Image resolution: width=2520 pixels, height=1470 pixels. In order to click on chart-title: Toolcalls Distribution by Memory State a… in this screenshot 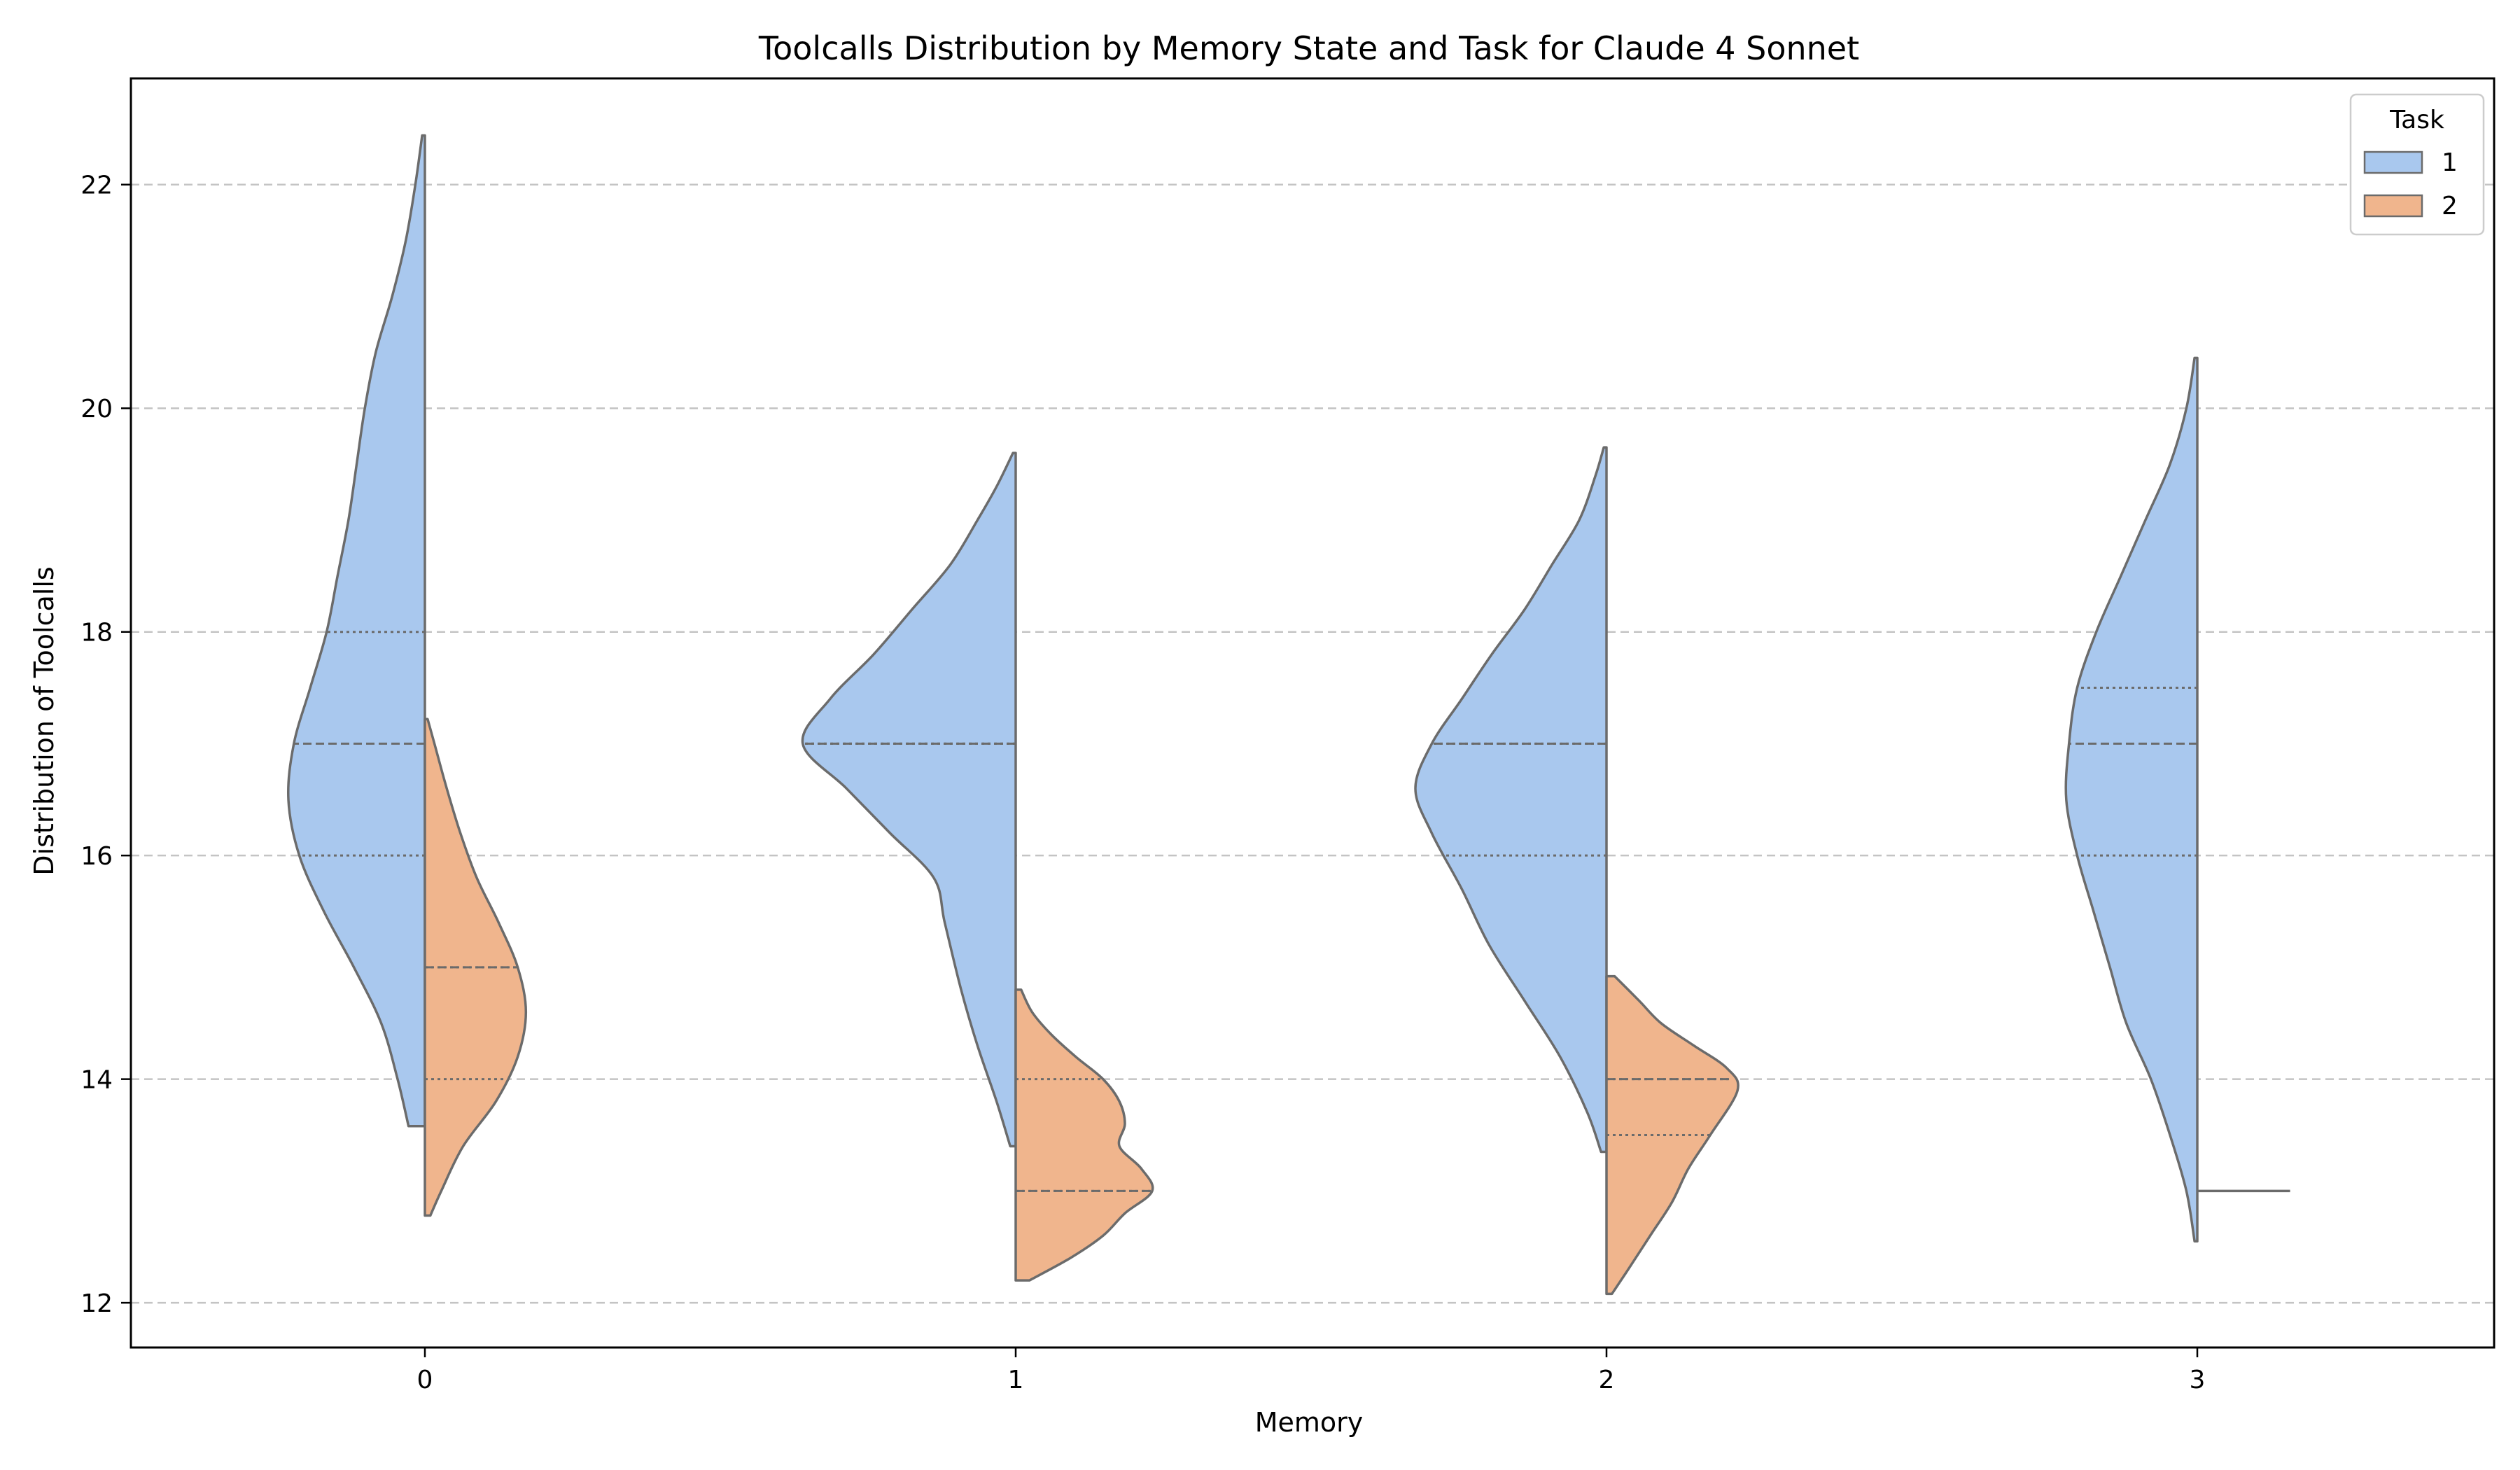, I will do `click(1308, 48)`.